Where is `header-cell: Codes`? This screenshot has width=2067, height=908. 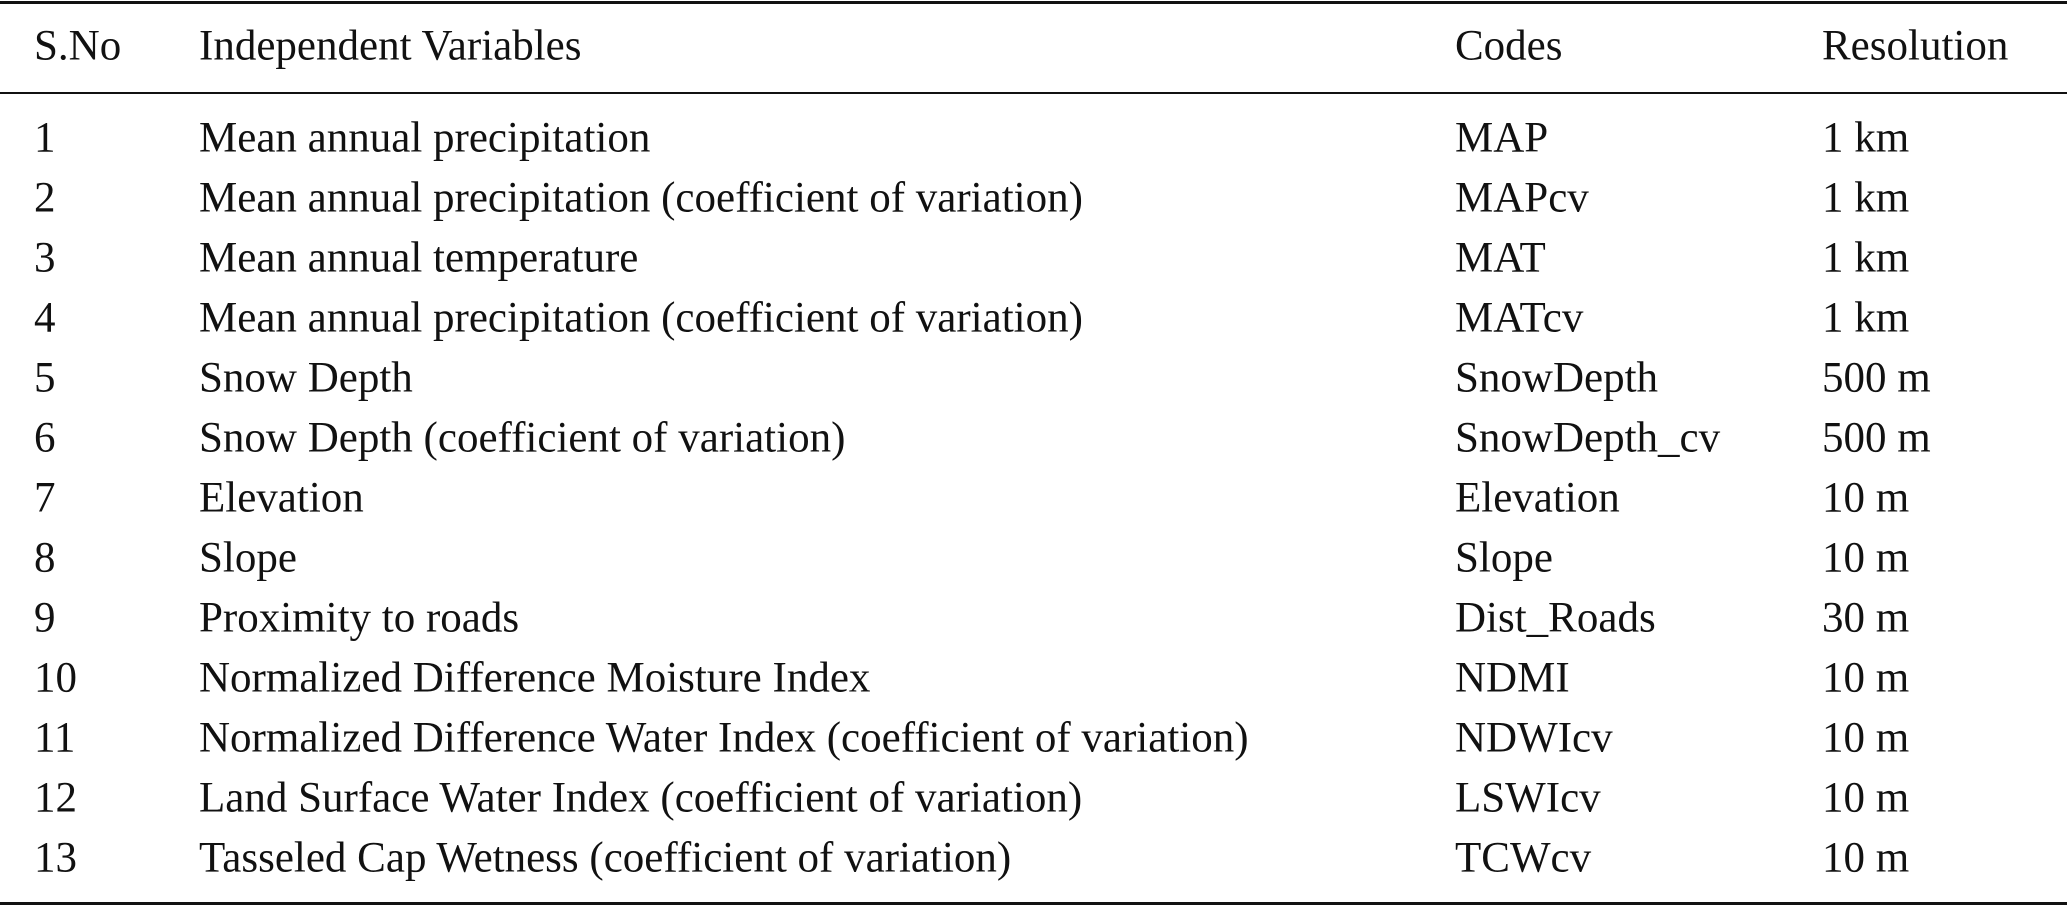 header-cell: Codes is located at coordinates (1509, 46).